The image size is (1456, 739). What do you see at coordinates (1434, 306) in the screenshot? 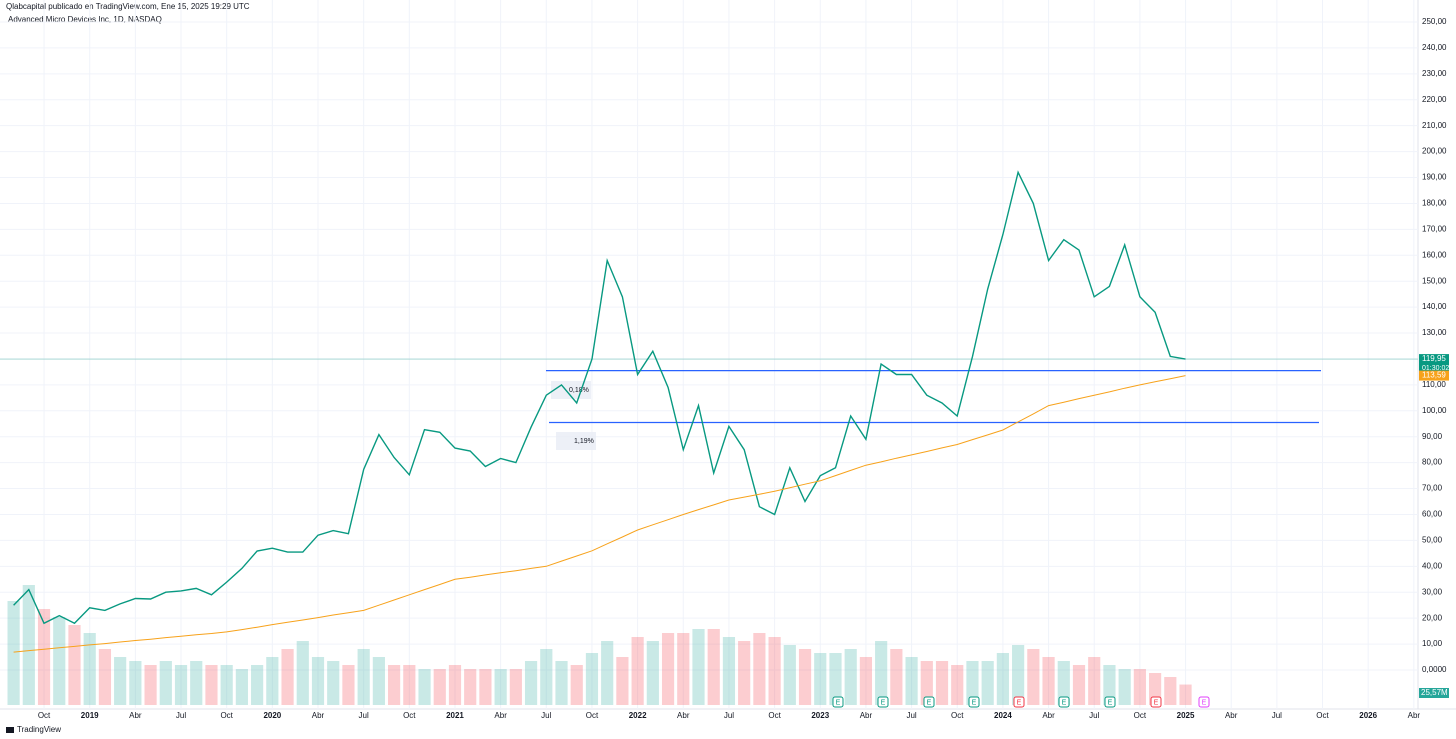
I see `y-tick-label: 140,00` at bounding box center [1434, 306].